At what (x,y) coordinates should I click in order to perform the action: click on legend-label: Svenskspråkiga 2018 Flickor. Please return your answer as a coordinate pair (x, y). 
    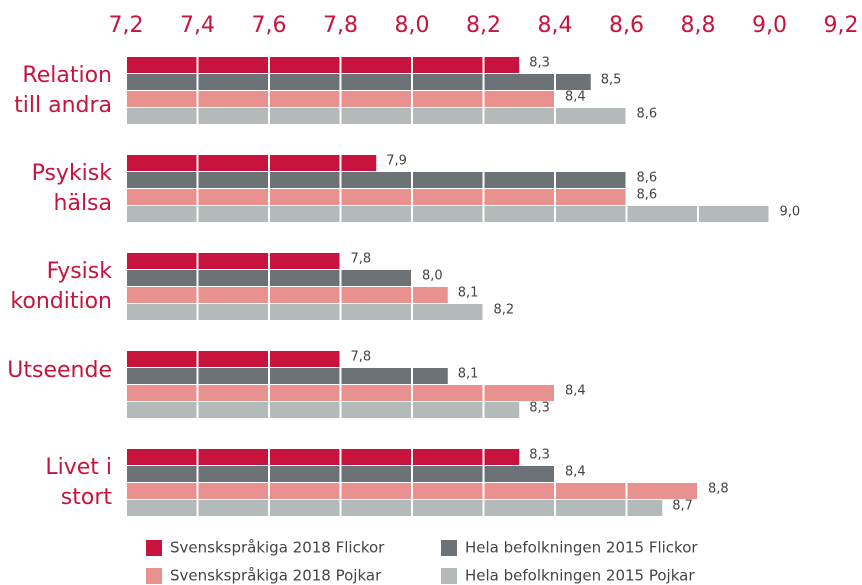
    Looking at the image, I should click on (277, 548).